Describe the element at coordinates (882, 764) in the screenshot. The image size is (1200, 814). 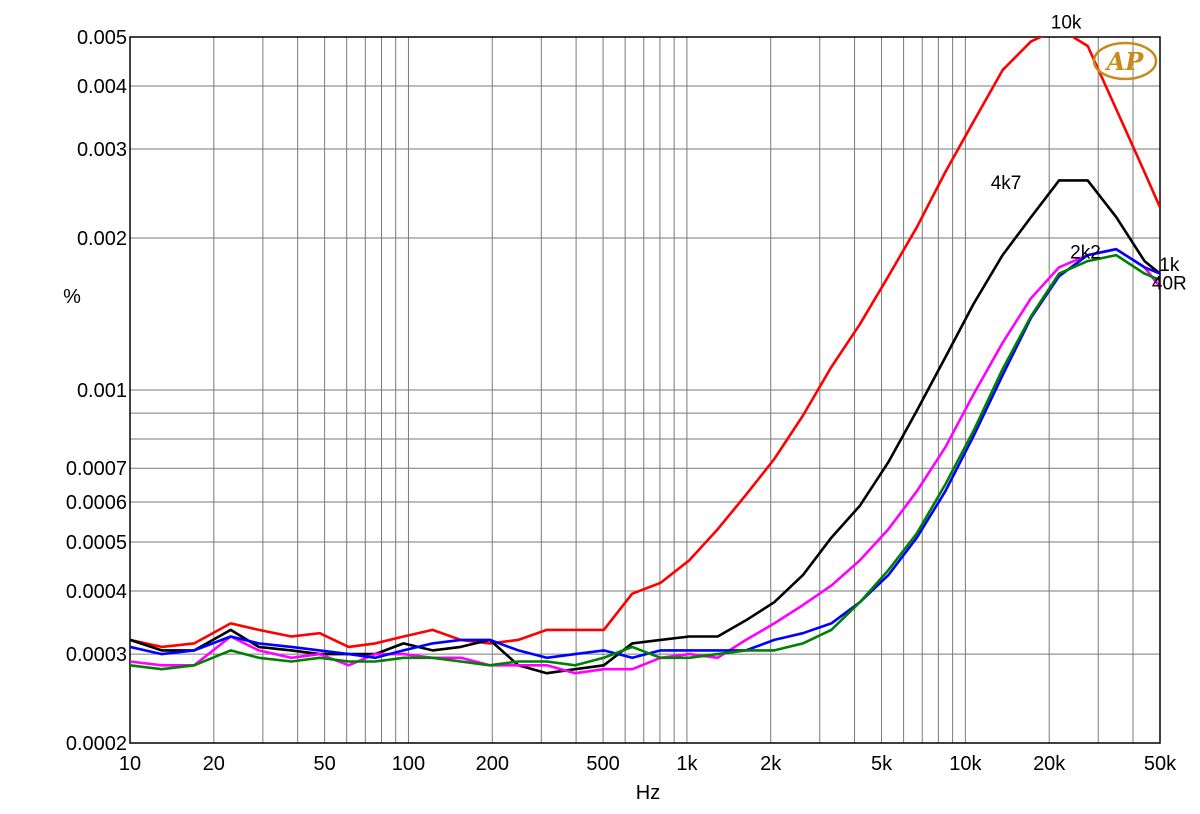
I see `x-tick-label: 5k` at that location.